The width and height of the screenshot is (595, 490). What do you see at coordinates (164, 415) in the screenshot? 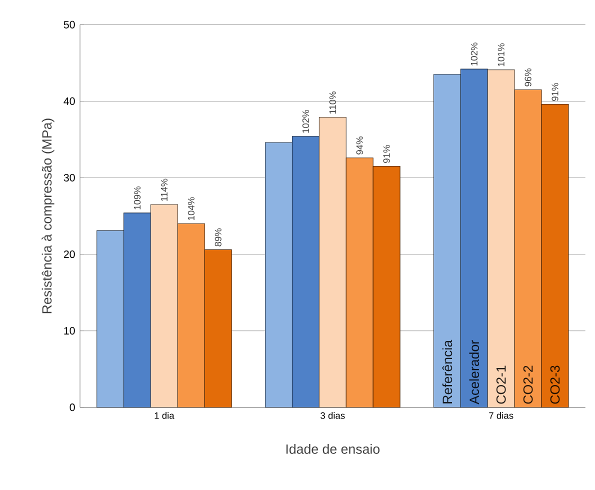
I see `x-tick-label: 1 dia` at bounding box center [164, 415].